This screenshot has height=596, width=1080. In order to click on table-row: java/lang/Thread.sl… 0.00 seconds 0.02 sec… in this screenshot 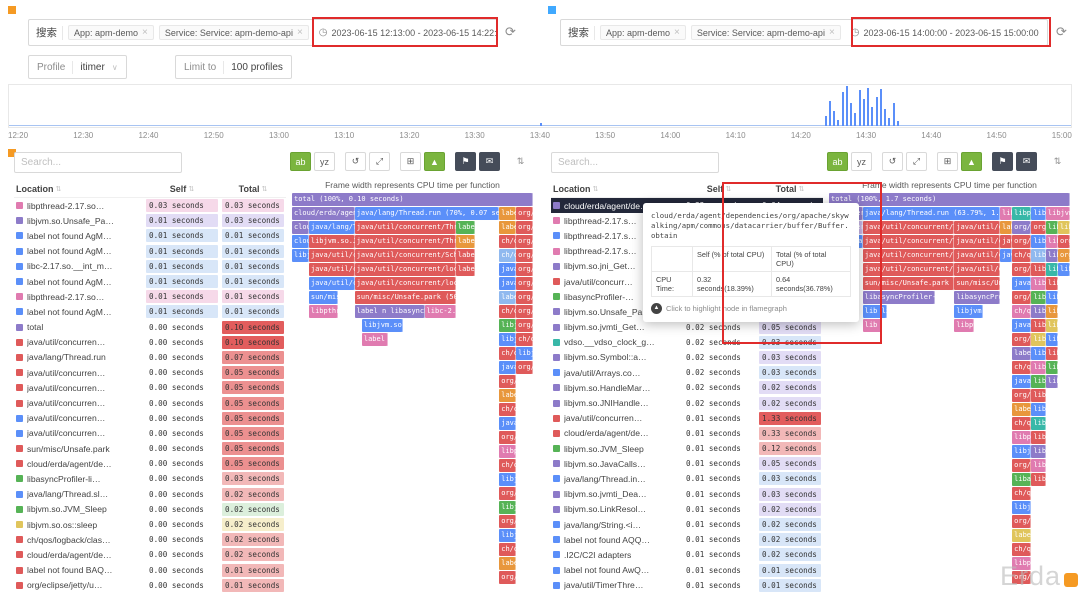, I will do `click(150, 494)`.